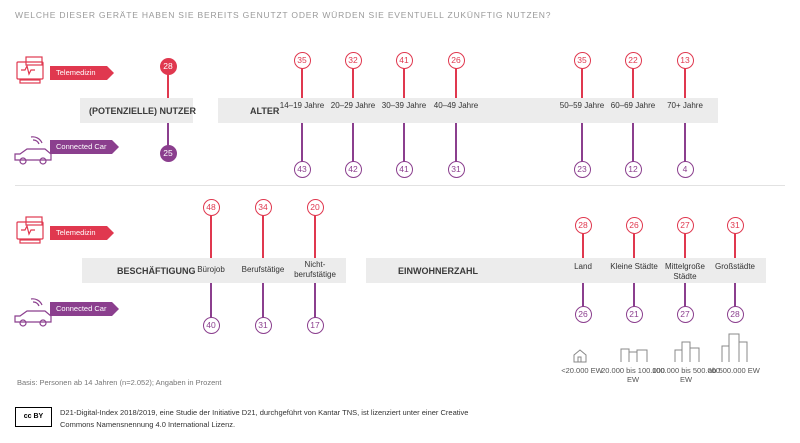 Image resolution: width=800 pixels, height=443 pixels. What do you see at coordinates (400, 185) in the screenshot?
I see `section-divider` at bounding box center [400, 185].